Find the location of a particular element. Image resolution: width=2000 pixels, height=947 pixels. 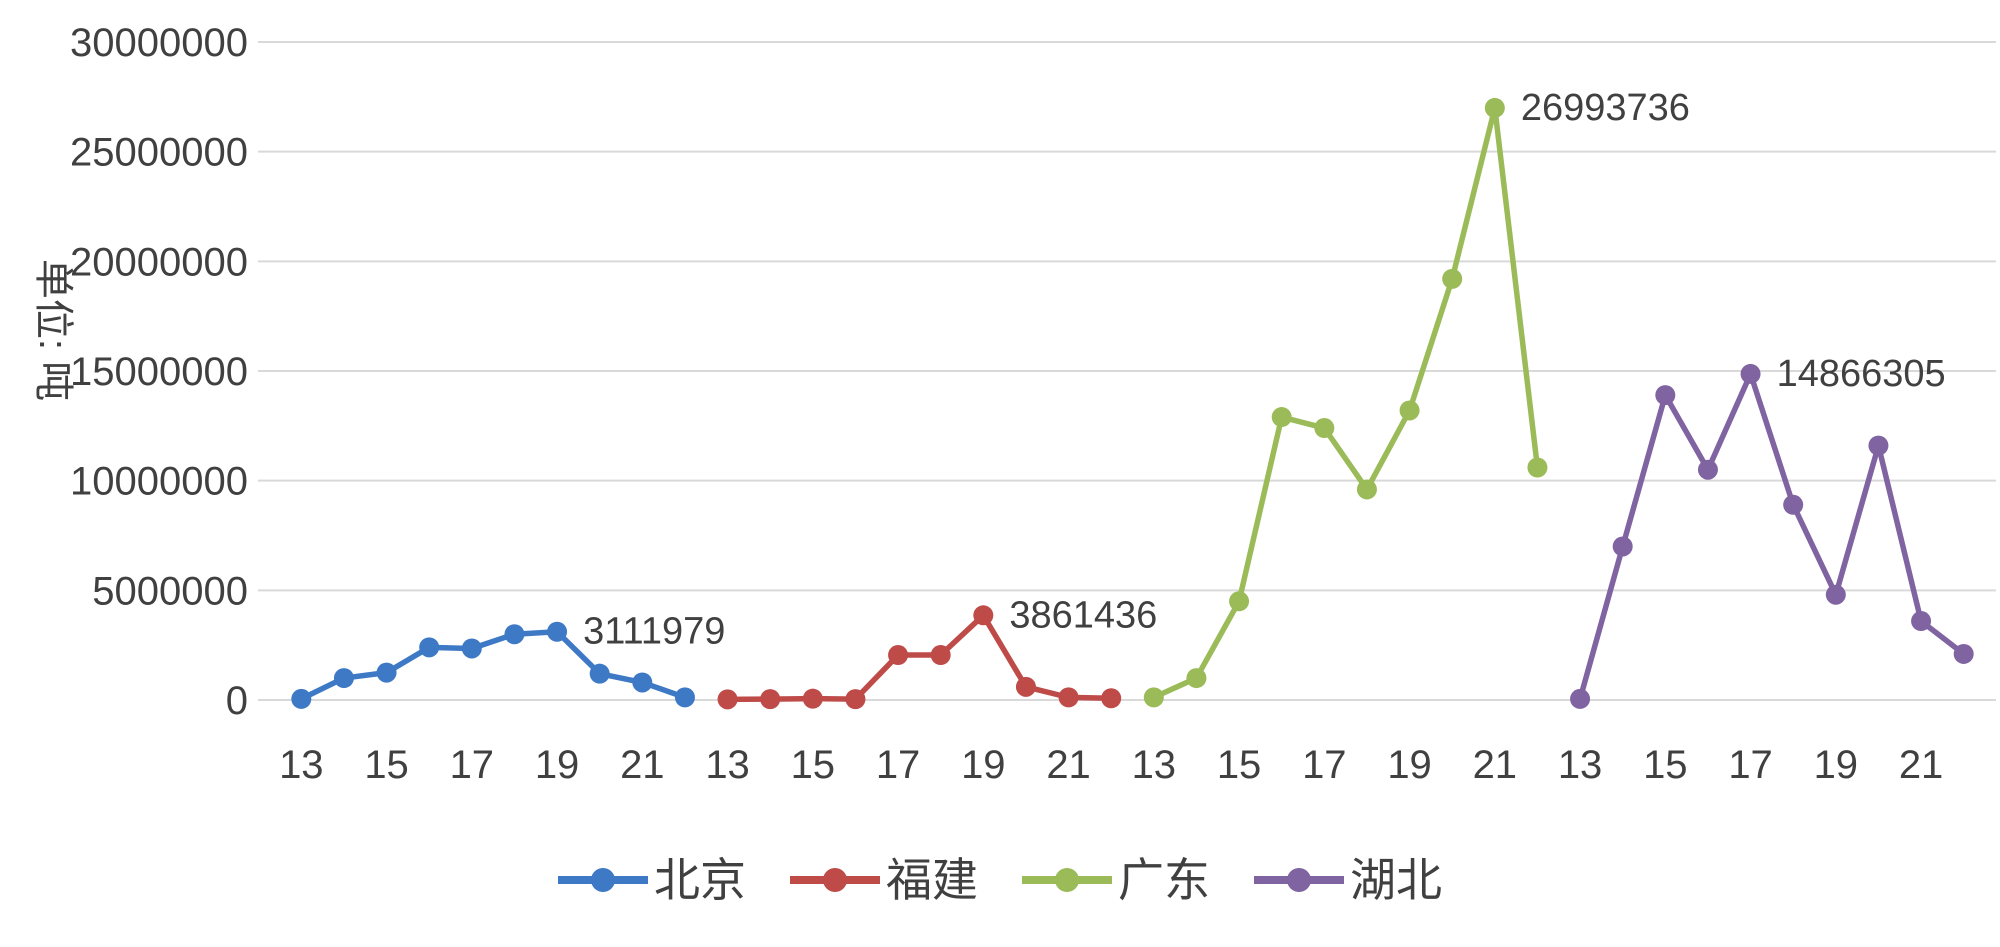

y-tick-label: 10000000 is located at coordinates (159, 482).